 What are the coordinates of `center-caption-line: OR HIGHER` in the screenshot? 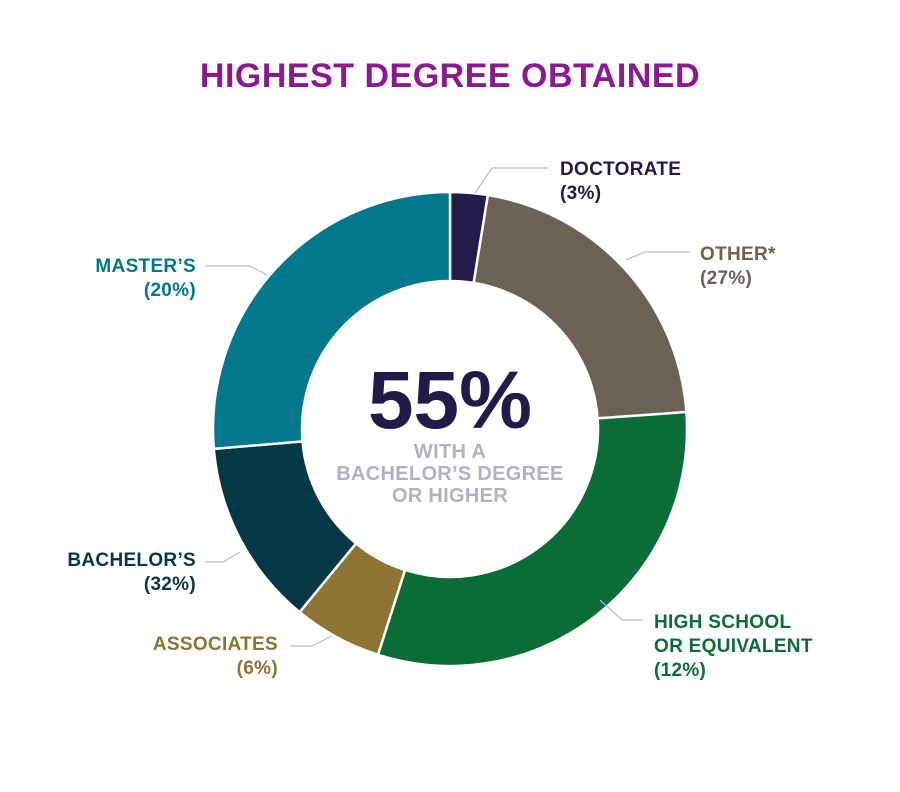 It's located at (450, 496).